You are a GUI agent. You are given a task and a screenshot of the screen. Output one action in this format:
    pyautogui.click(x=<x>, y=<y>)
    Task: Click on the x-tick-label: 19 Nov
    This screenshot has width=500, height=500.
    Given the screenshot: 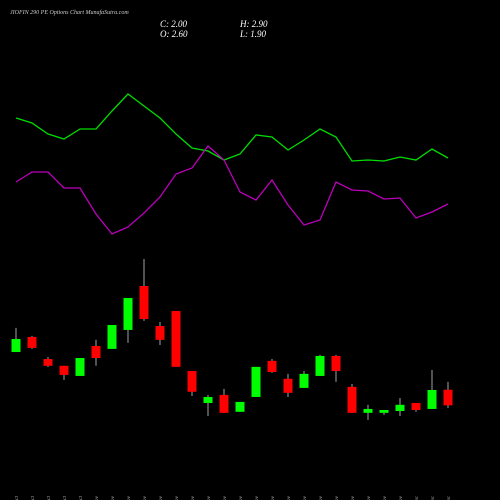 What is the action you would take?
    pyautogui.click(x=273, y=497)
    